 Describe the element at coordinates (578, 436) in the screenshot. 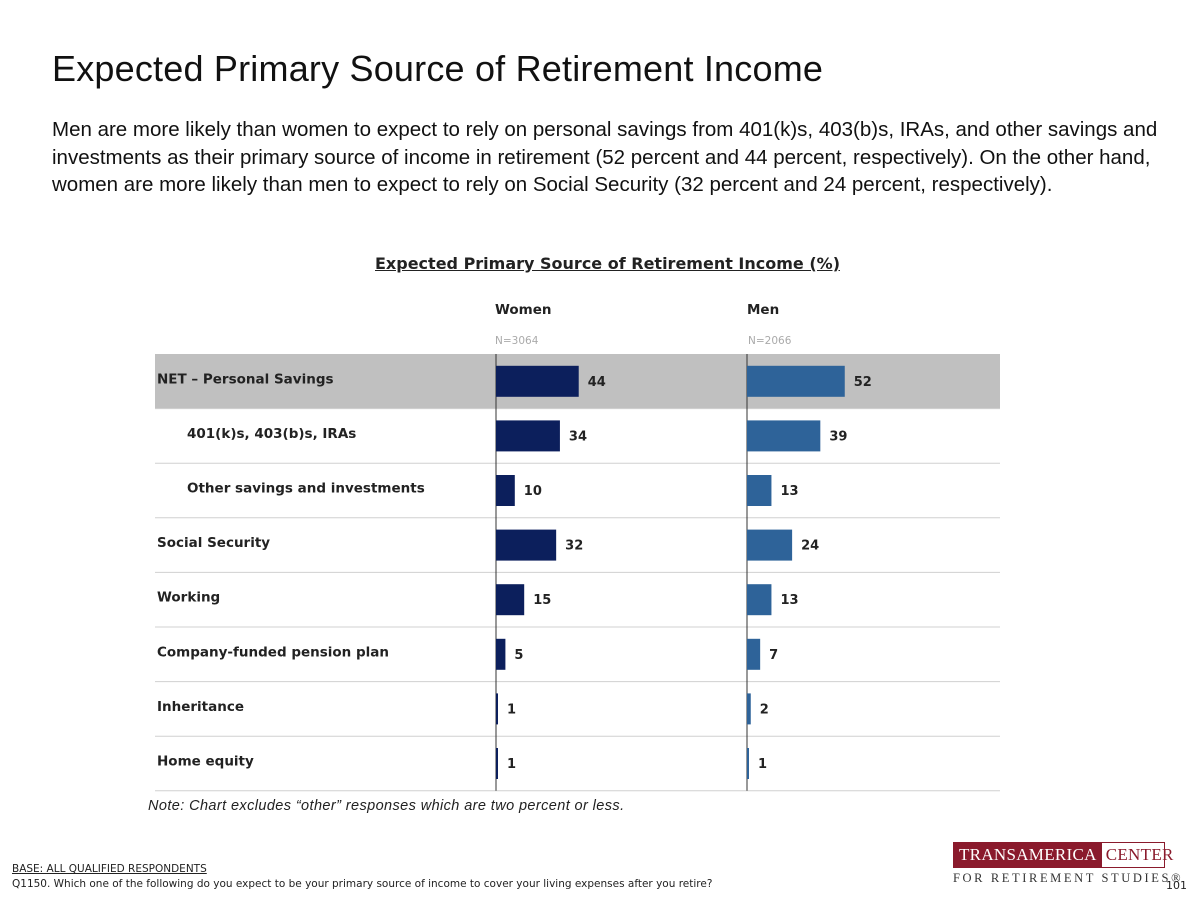

I see `data-label: 34` at that location.